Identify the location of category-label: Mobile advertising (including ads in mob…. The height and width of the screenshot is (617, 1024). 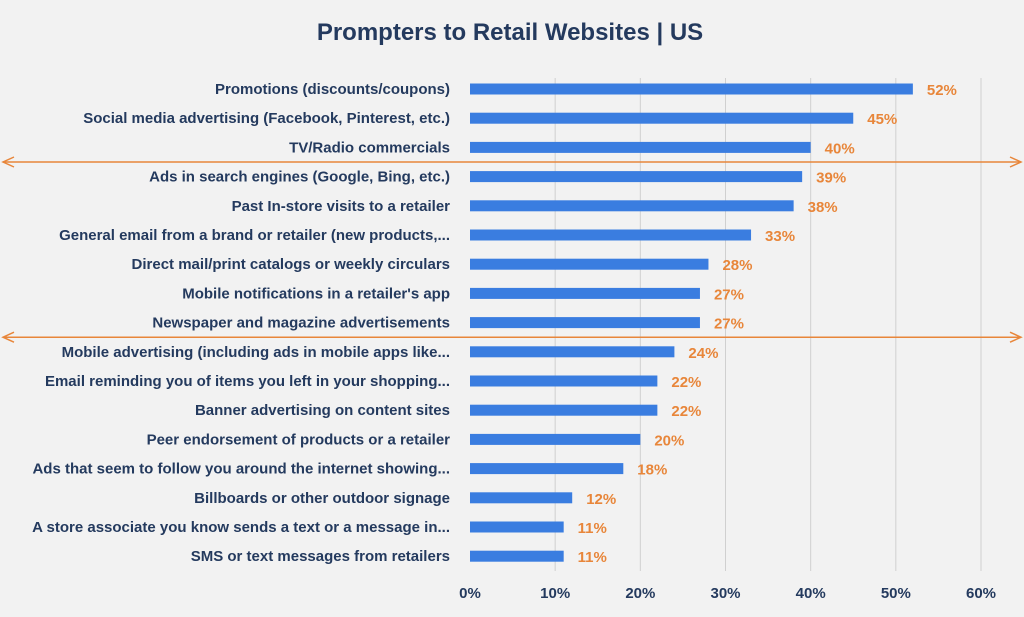
(256, 352).